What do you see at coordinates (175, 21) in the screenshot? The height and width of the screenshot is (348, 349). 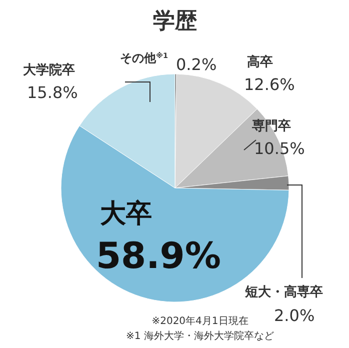 I see `chart-title: 学歴` at bounding box center [175, 21].